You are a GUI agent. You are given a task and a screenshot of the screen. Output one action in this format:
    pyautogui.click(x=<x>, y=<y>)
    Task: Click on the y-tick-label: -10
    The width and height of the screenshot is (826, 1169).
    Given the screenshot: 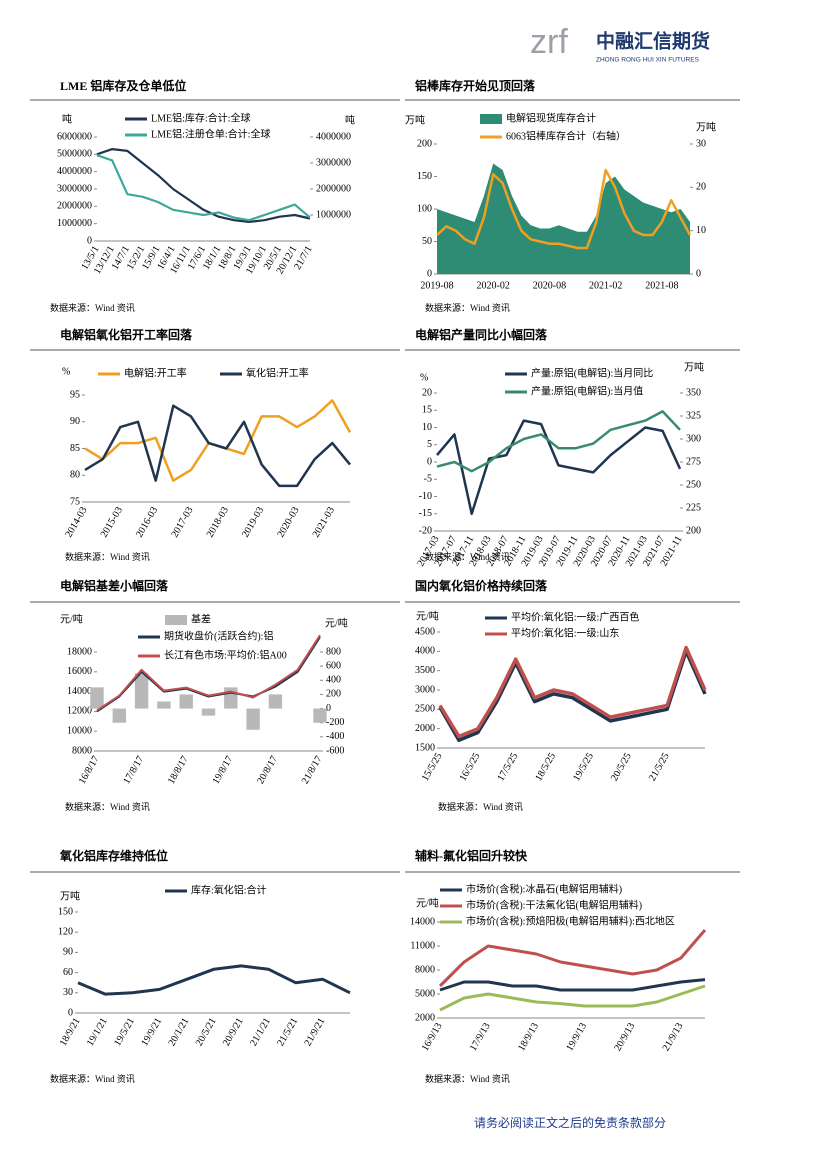 What is the action you would take?
    pyautogui.click(x=425, y=496)
    